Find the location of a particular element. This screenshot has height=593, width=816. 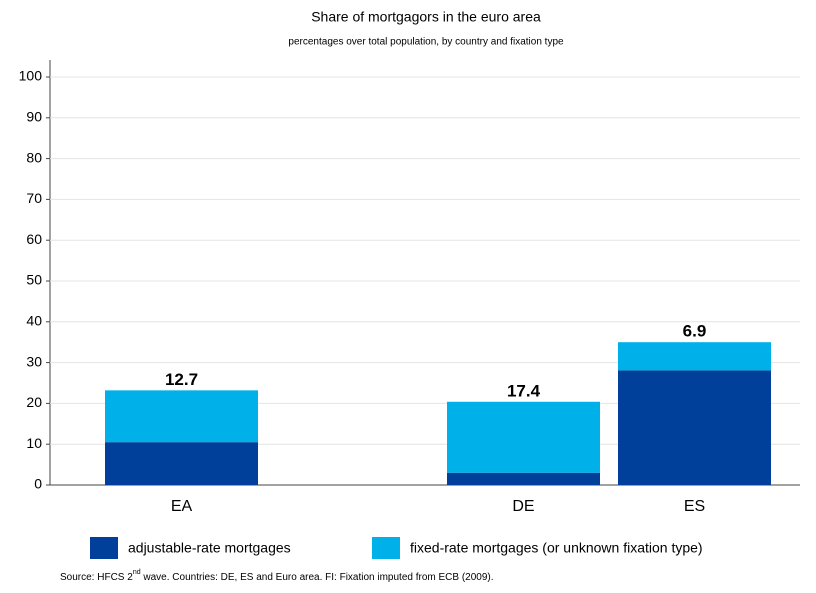

value-label: 6.9 is located at coordinates (695, 331).